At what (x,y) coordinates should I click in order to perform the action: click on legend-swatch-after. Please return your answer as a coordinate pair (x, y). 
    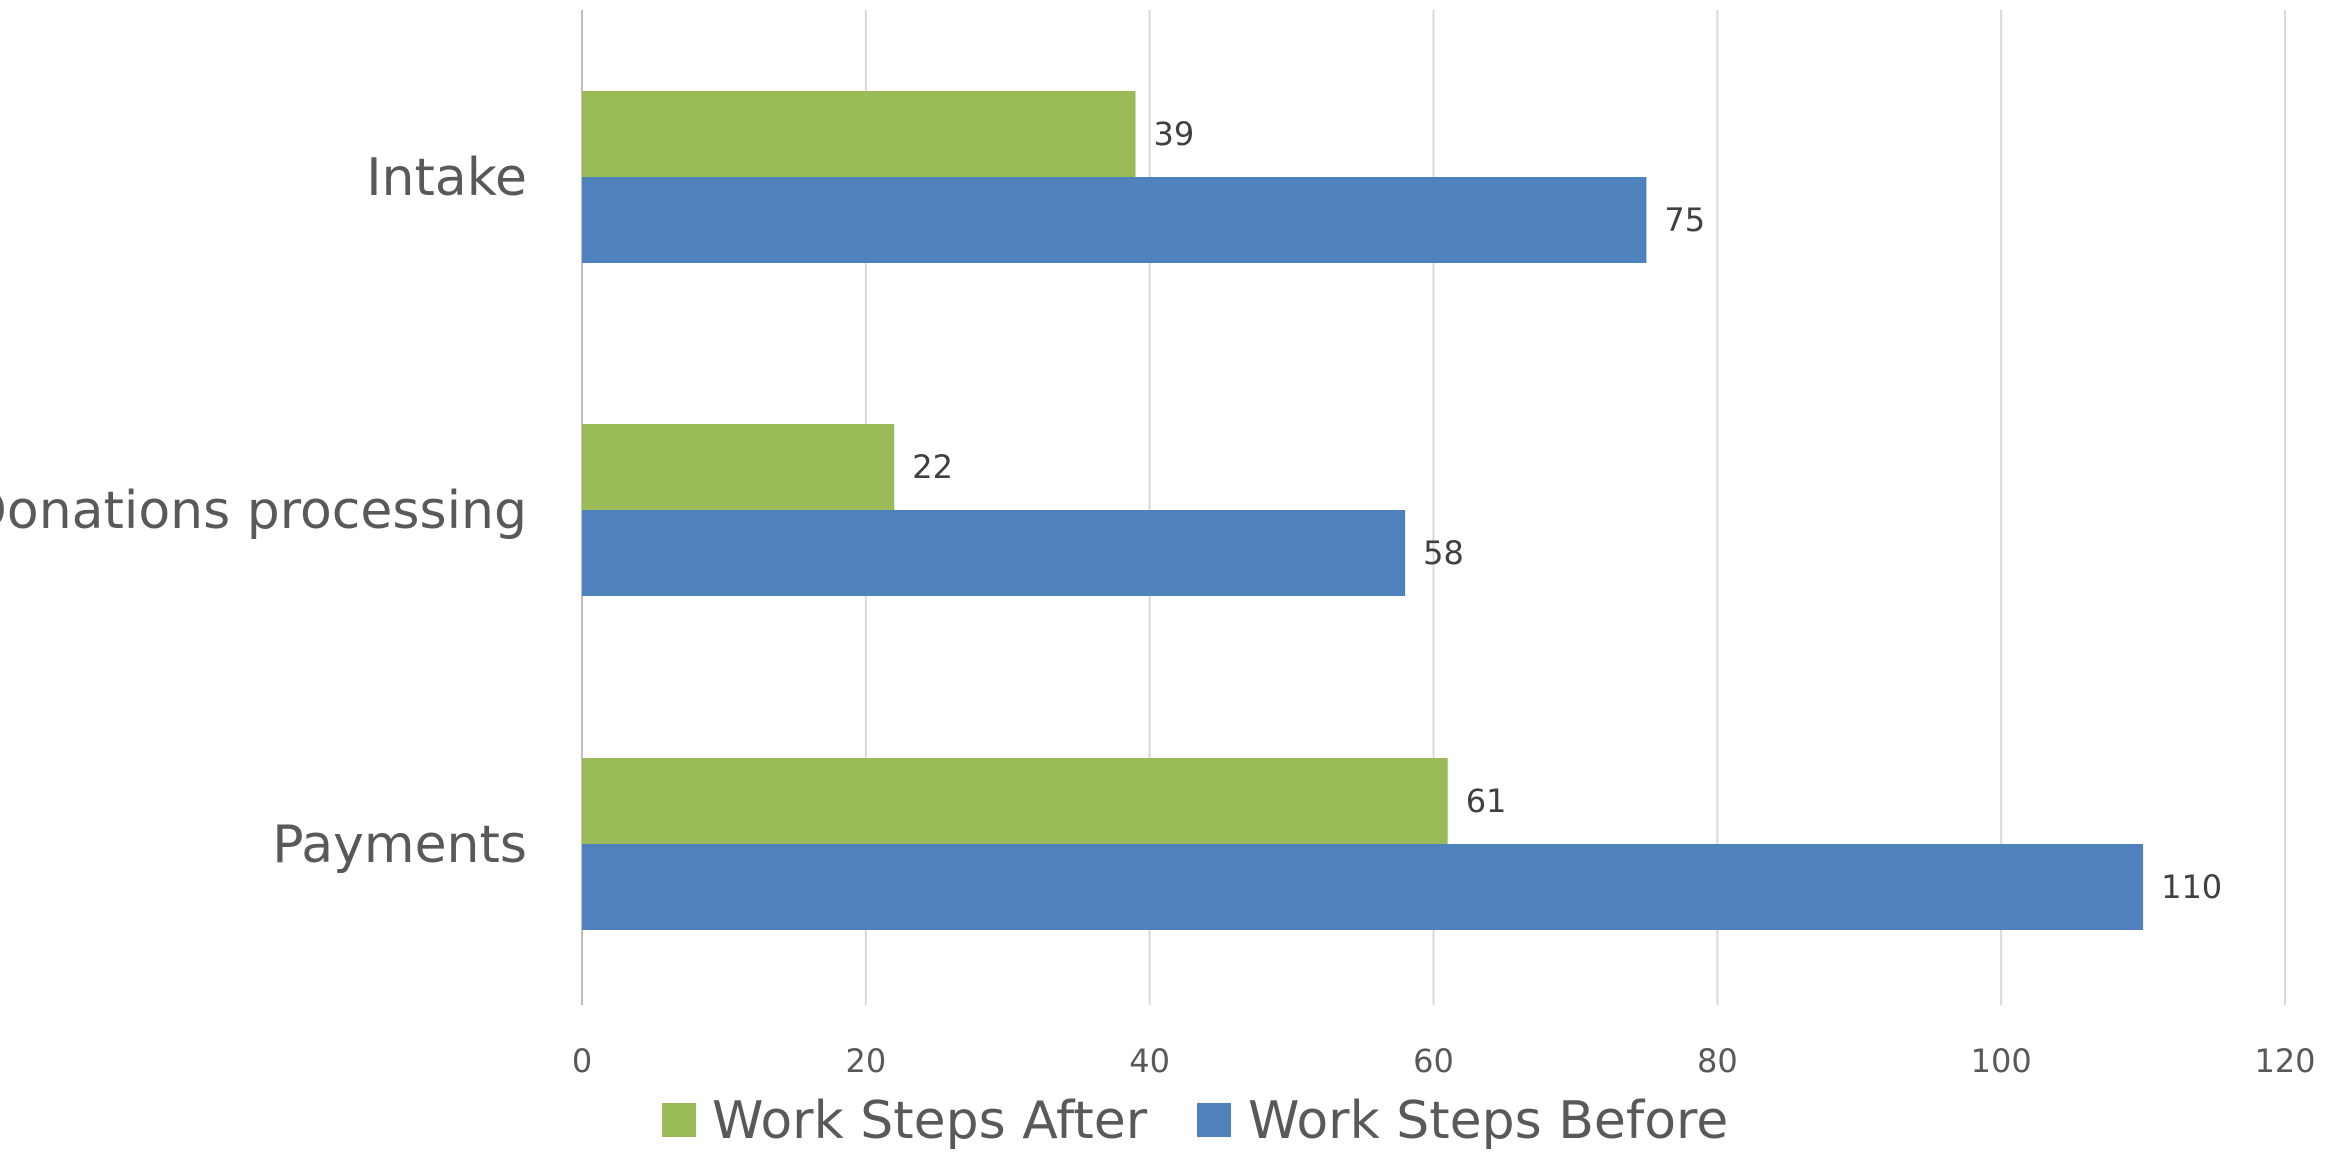
    Looking at the image, I should click on (679, 1120).